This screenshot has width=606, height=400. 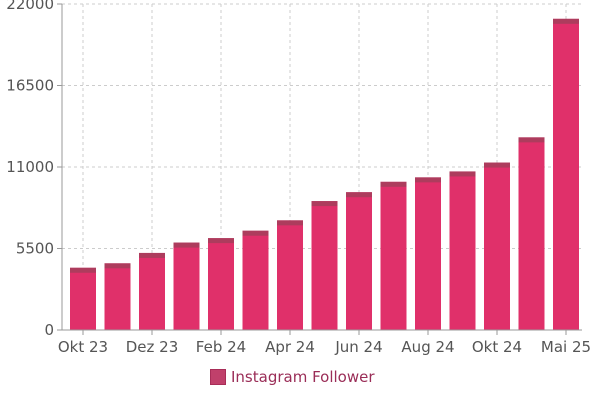 What do you see at coordinates (35, 249) in the screenshot?
I see `y-tick-label: 5500` at bounding box center [35, 249].